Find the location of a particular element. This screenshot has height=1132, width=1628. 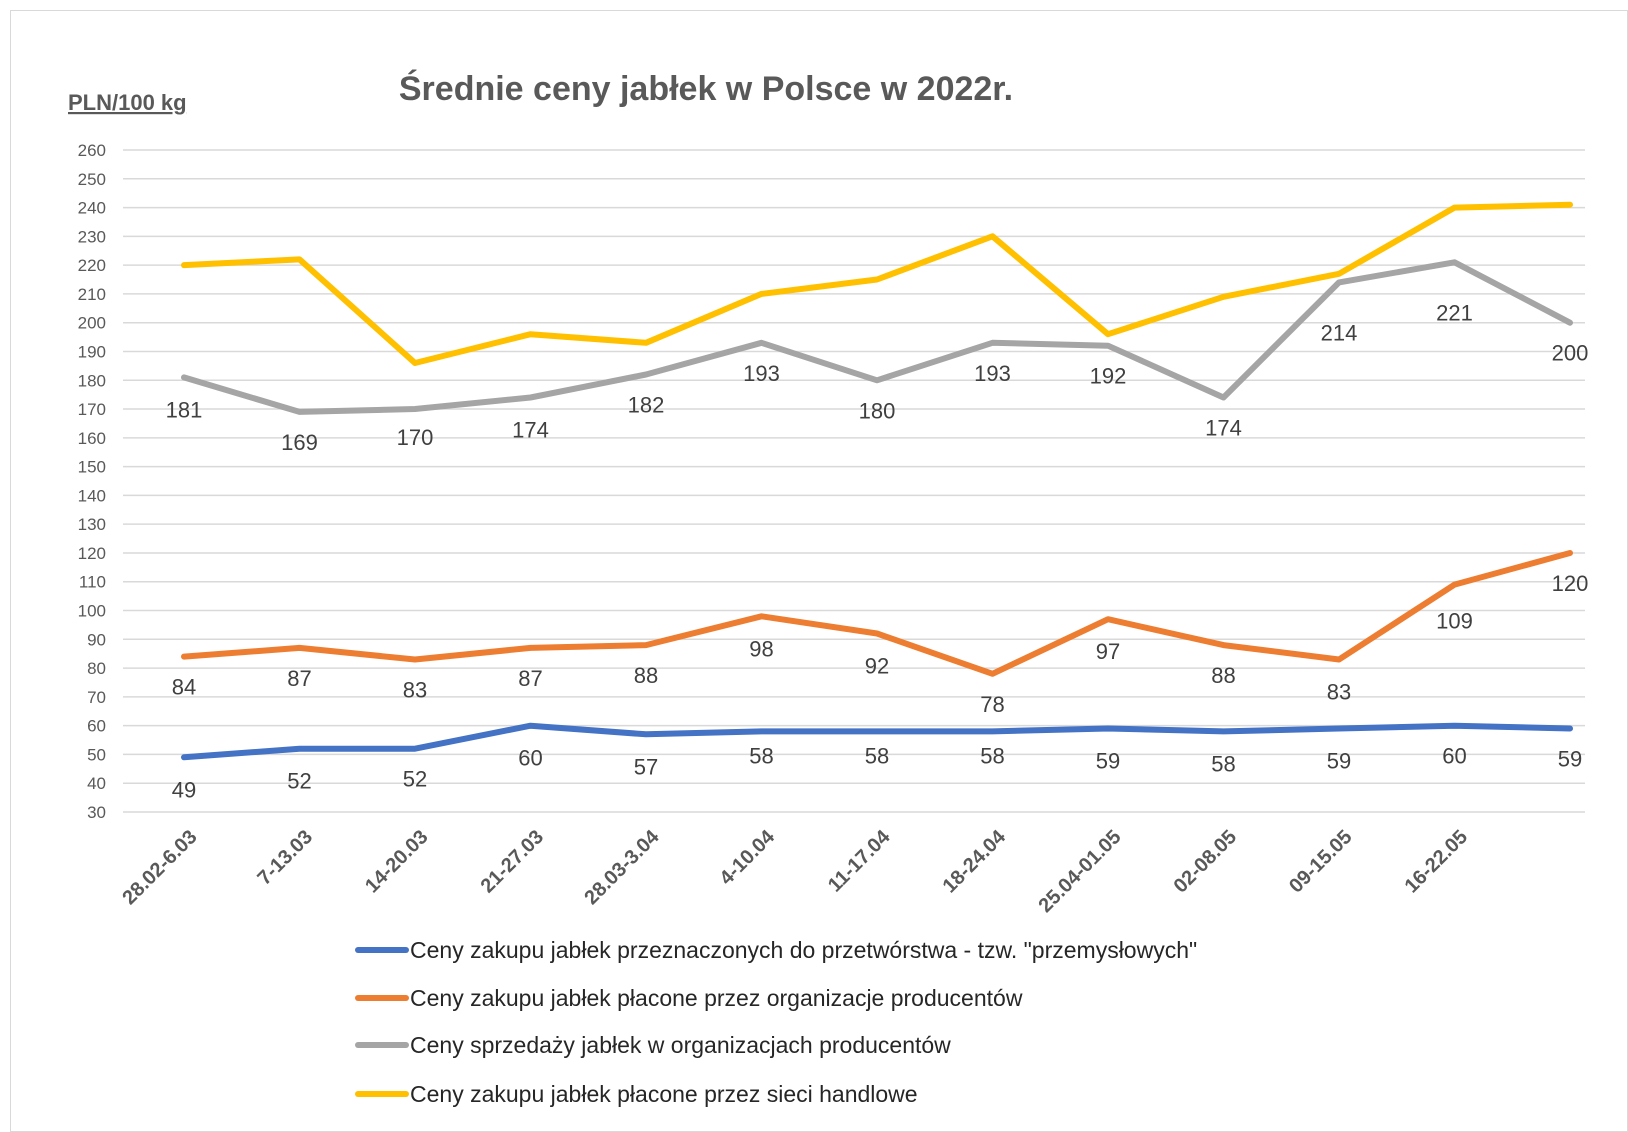

data-label: 49 is located at coordinates (184, 789).